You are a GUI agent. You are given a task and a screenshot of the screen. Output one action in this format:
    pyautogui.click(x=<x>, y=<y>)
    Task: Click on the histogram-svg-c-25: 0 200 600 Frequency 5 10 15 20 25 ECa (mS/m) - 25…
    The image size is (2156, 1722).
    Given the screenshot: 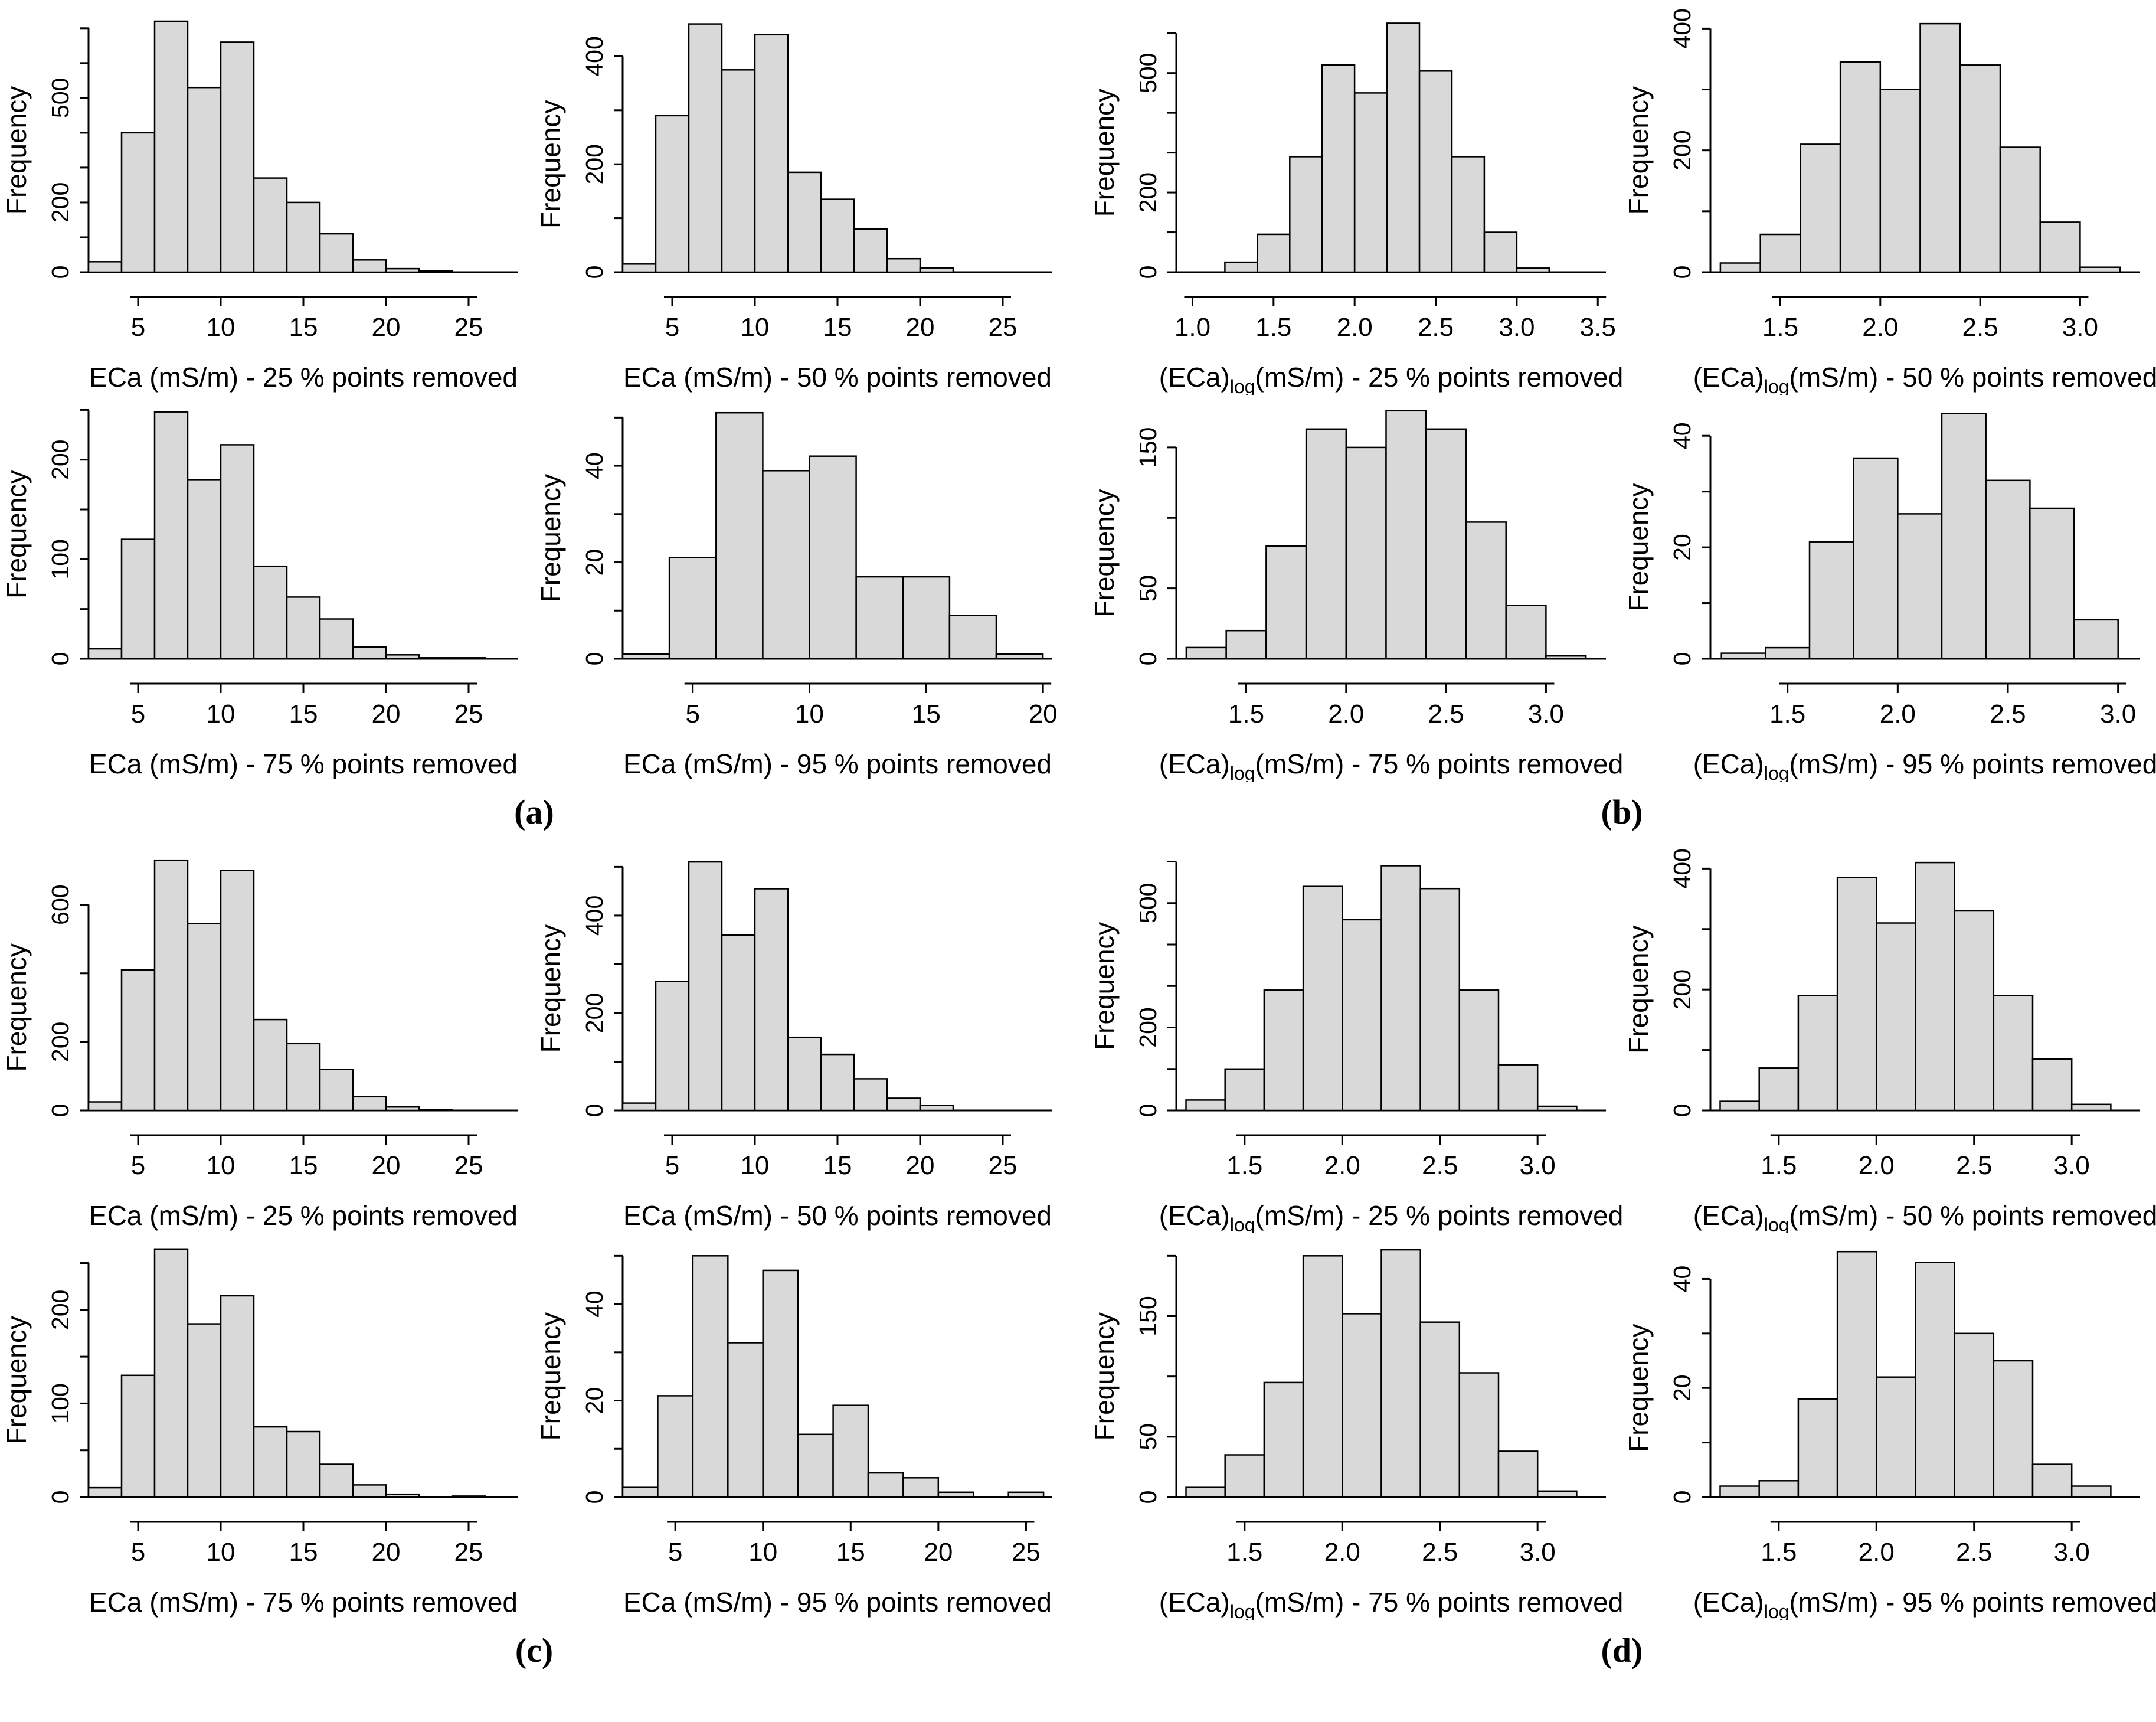 What is the action you would take?
    pyautogui.click(x=259, y=1045)
    